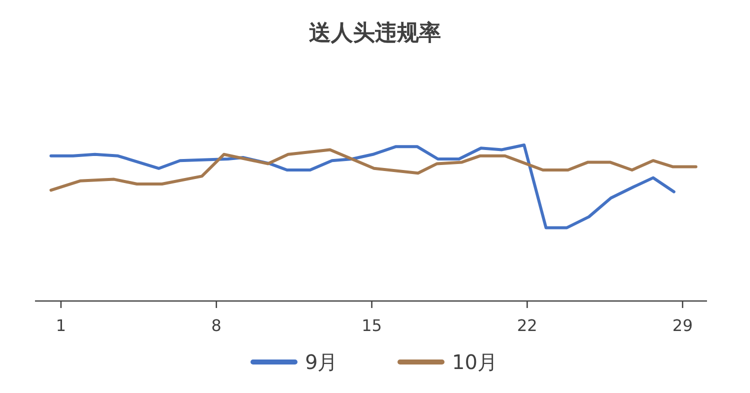  Describe the element at coordinates (216, 325) in the screenshot. I see `x-tick-label: 8` at that location.